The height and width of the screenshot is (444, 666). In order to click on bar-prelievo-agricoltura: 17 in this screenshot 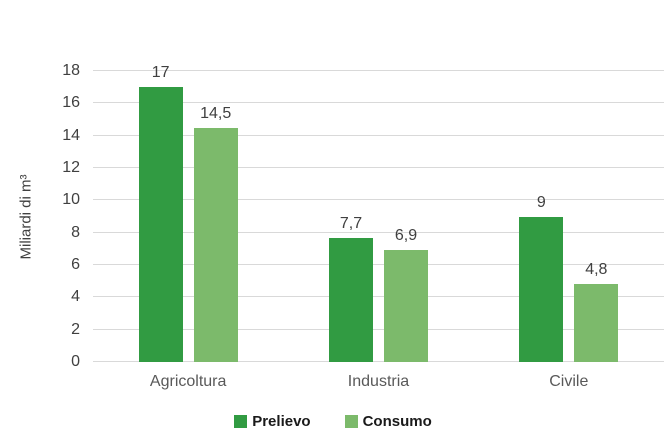, I will do `click(160, 213)`.